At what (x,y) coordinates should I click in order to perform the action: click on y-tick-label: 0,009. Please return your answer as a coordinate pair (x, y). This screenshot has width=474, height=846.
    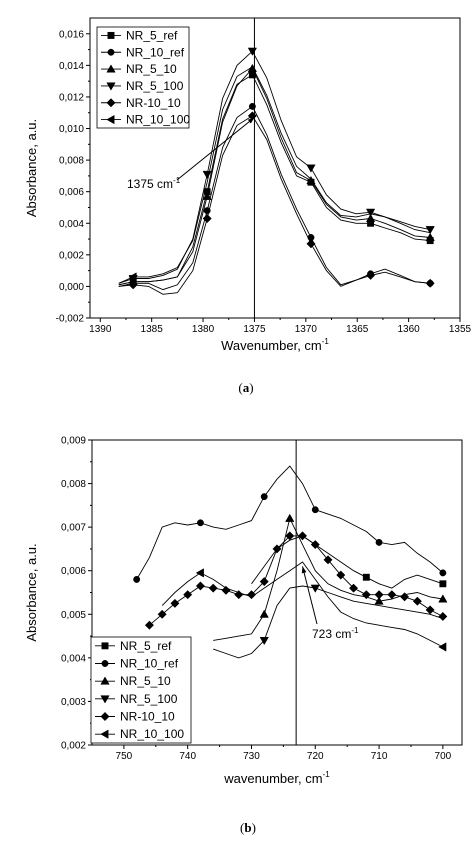
    Looking at the image, I should click on (73, 441).